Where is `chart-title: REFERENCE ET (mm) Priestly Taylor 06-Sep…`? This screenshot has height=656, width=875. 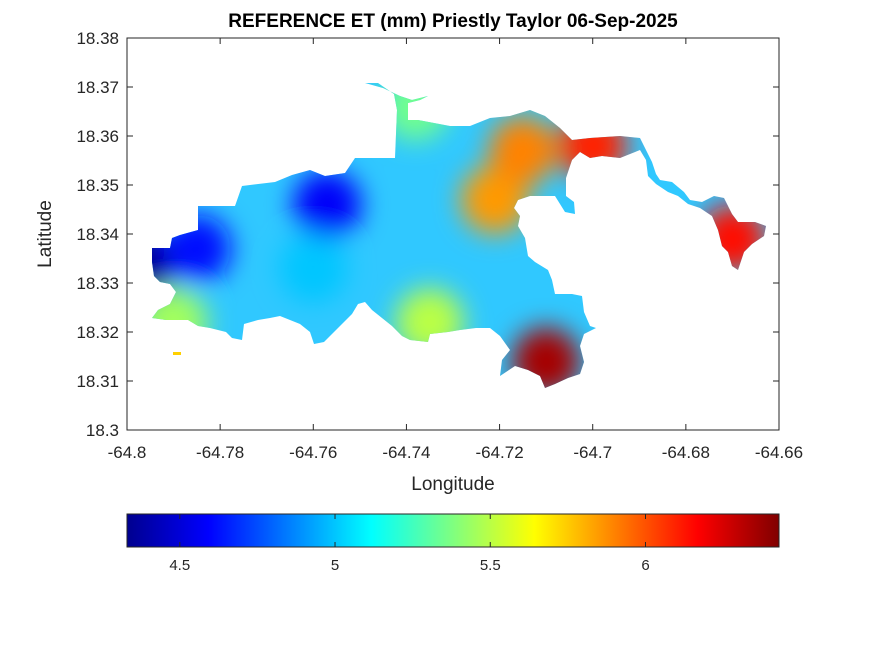 chart-title: REFERENCE ET (mm) Priestly Taylor 06-Sep… is located at coordinates (453, 21).